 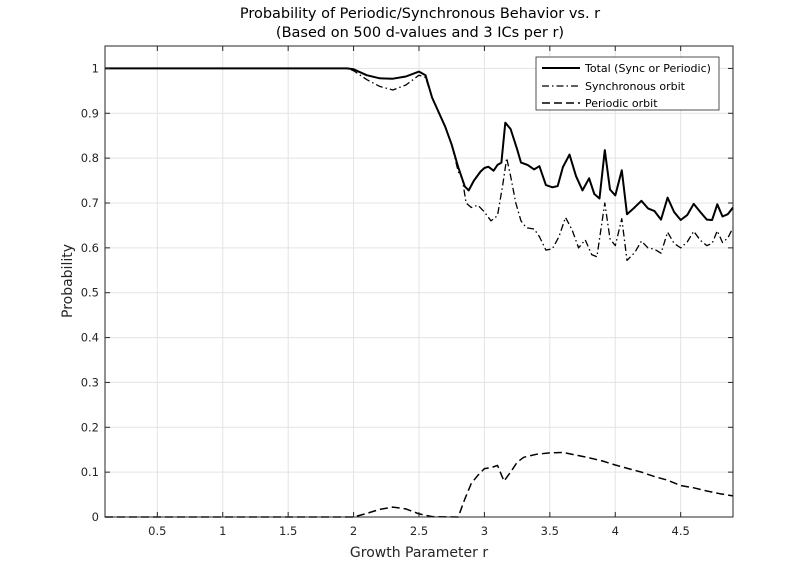 I want to click on y-tick-label: 0.1, so click(x=90, y=472).